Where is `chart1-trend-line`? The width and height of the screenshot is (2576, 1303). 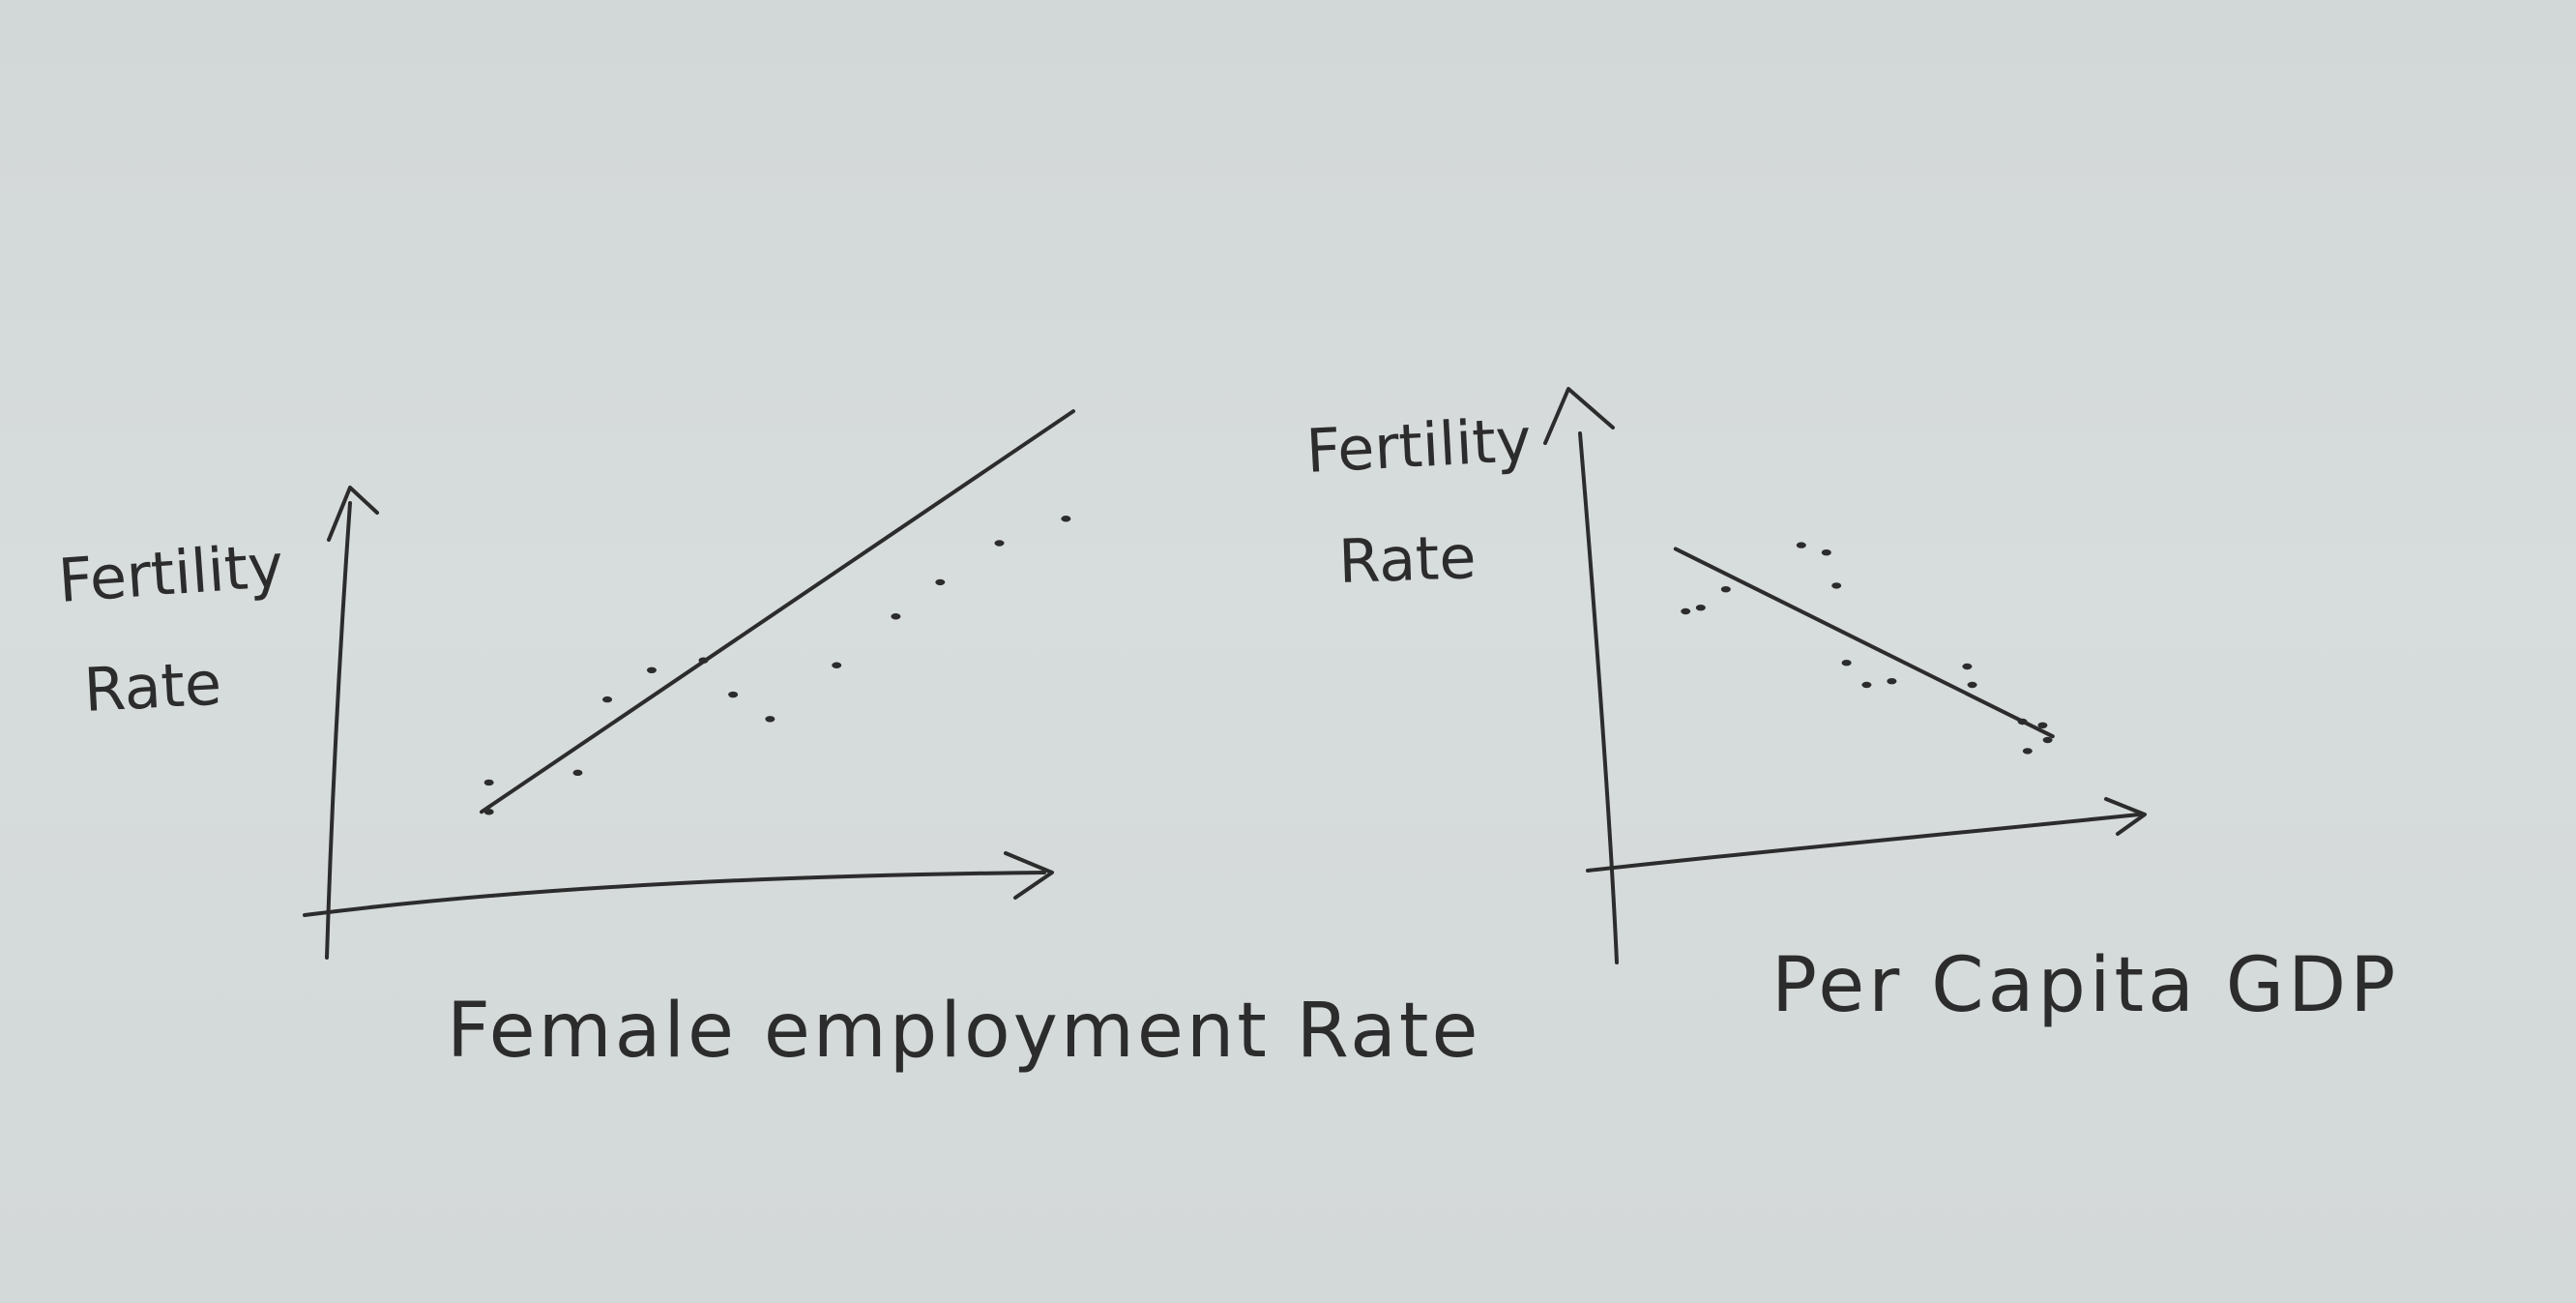 chart1-trend-line is located at coordinates (777, 611).